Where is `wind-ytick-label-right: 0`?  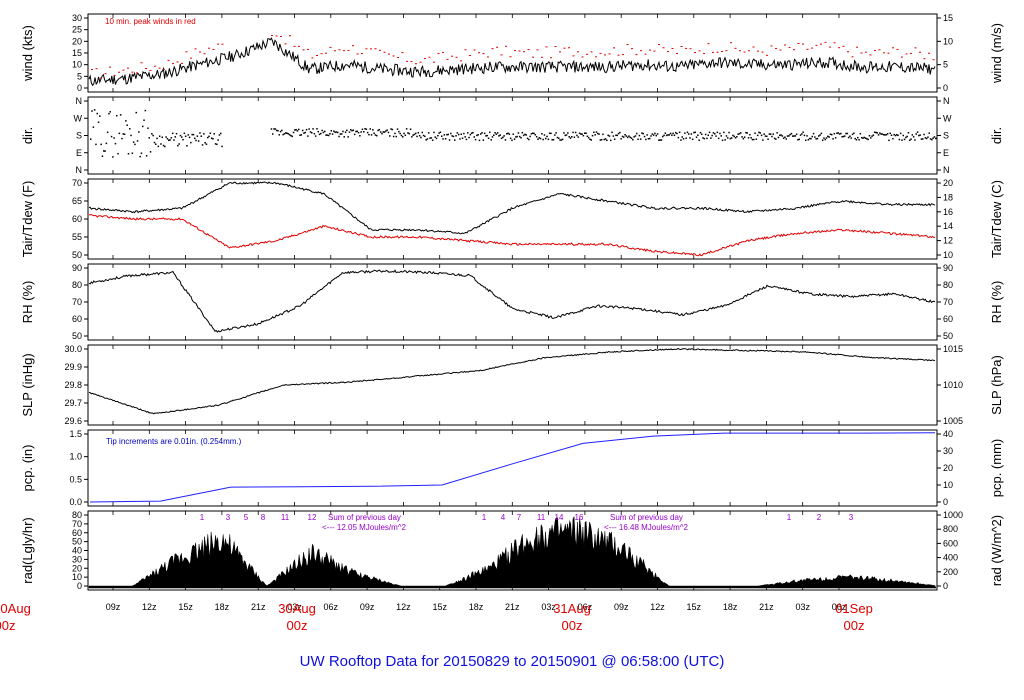 wind-ytick-label-right: 0 is located at coordinates (945, 88).